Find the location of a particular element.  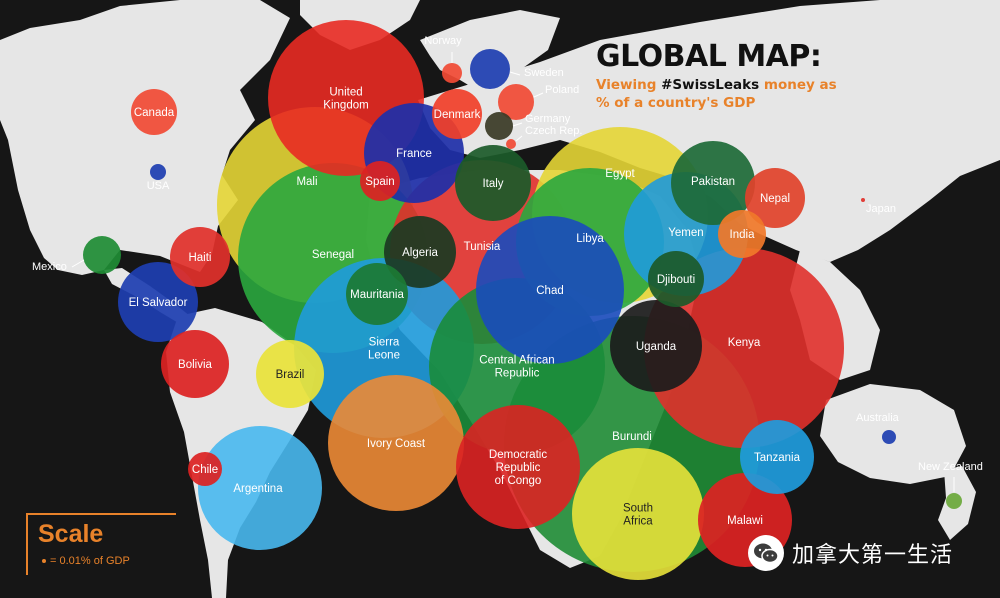

scale-legend-text: = 0.01% of GDP is located at coordinates (90, 561).